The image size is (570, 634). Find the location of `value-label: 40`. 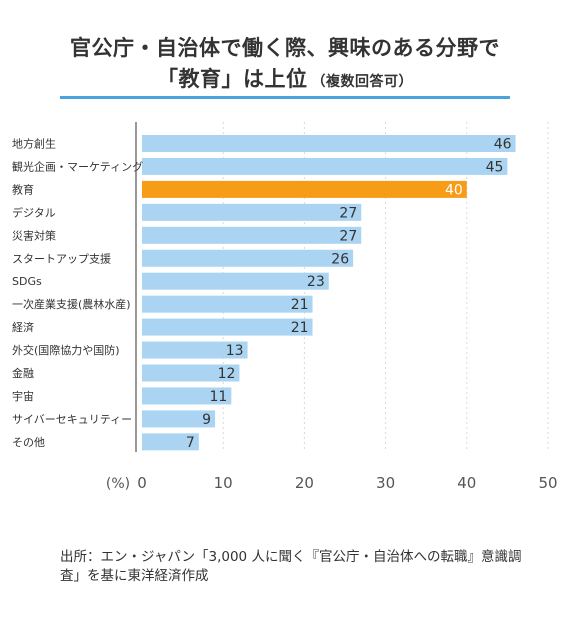

value-label: 40 is located at coordinates (454, 190).